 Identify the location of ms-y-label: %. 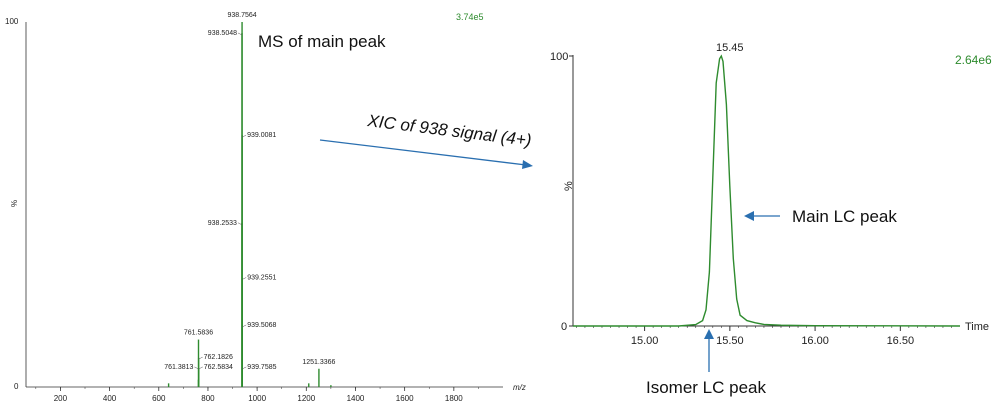
(14, 203).